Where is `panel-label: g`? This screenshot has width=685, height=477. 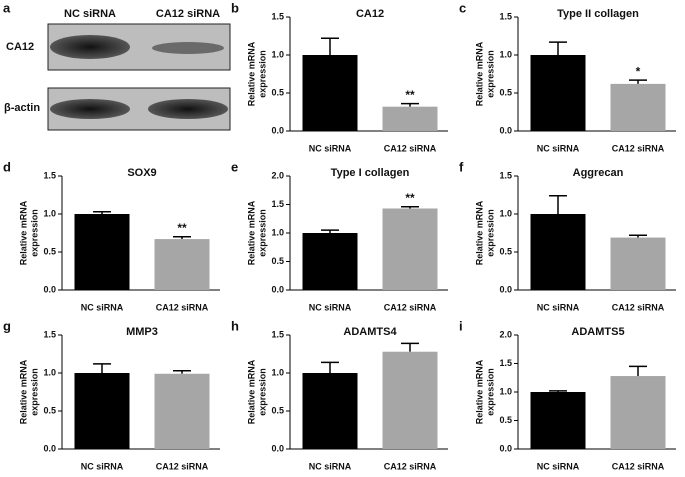
panel-label: g is located at coordinates (7, 325).